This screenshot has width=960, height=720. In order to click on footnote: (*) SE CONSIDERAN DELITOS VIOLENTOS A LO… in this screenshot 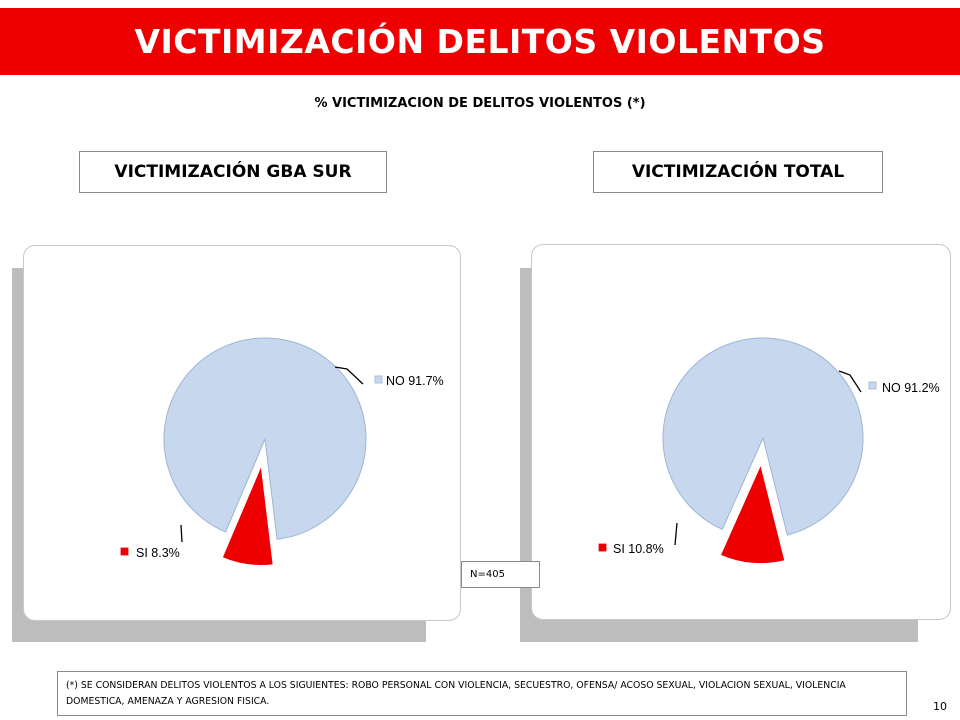, I will do `click(482, 693)`.